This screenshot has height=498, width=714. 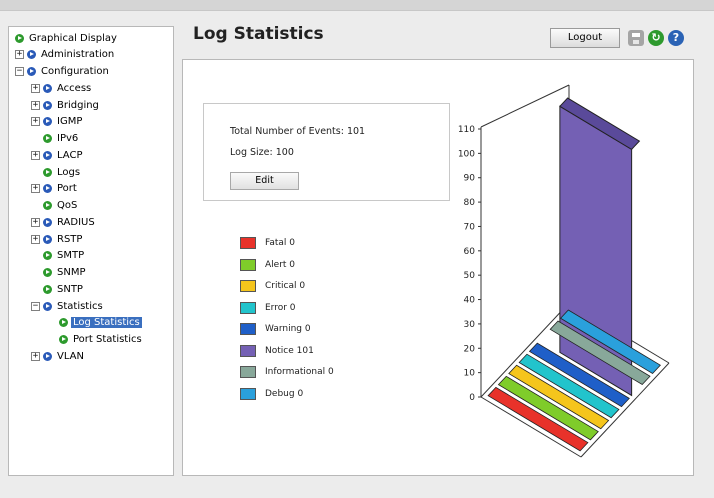 I want to click on tree-item-snmp: SNMP, so click(x=59, y=273).